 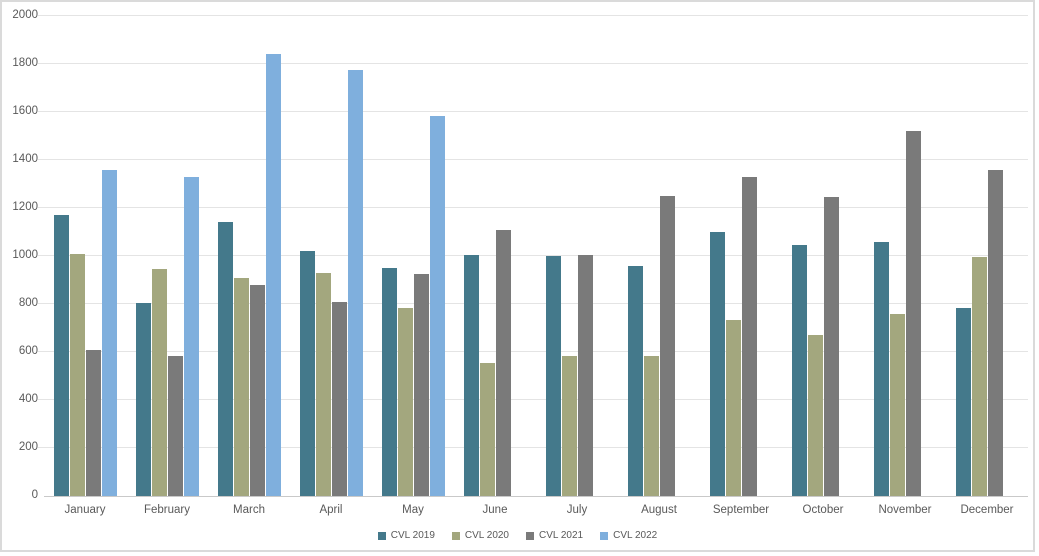 What do you see at coordinates (225, 359) in the screenshot?
I see `bar-cvl-2019-march` at bounding box center [225, 359].